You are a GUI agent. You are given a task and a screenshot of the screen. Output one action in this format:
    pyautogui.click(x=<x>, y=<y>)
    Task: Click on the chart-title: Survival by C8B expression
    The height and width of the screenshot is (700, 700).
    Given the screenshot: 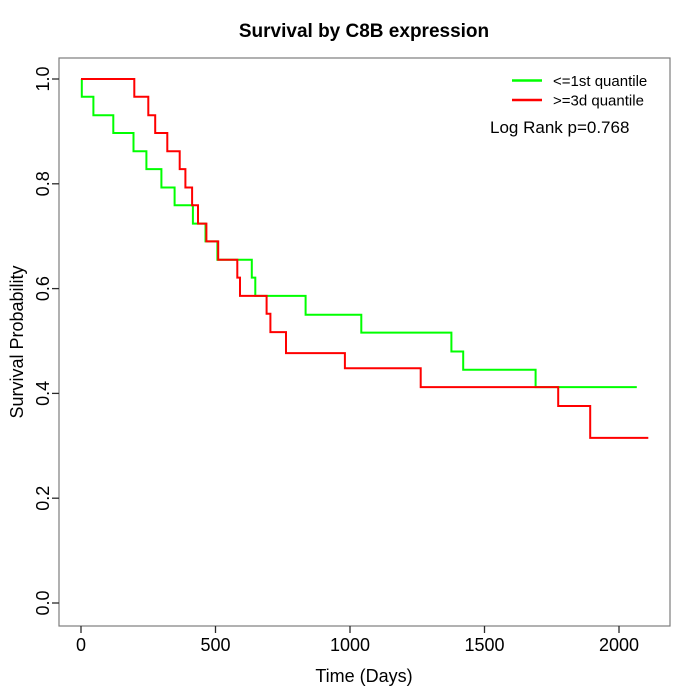 What is the action you would take?
    pyautogui.click(x=364, y=31)
    